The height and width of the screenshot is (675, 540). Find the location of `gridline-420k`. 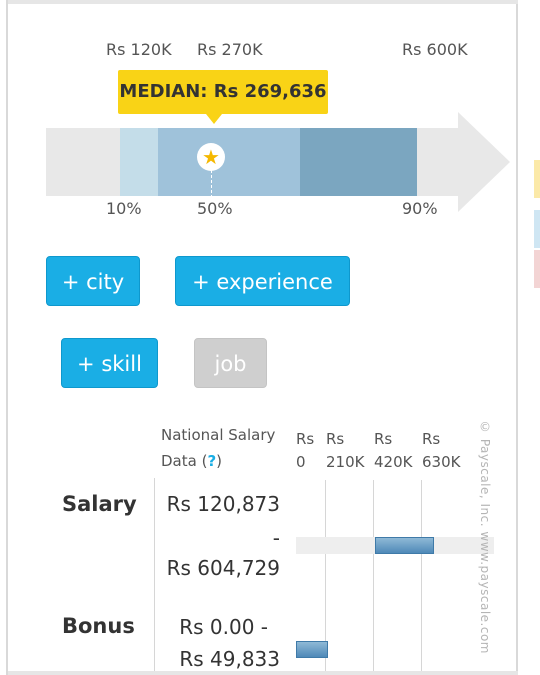

gridline-420k is located at coordinates (373, 577).